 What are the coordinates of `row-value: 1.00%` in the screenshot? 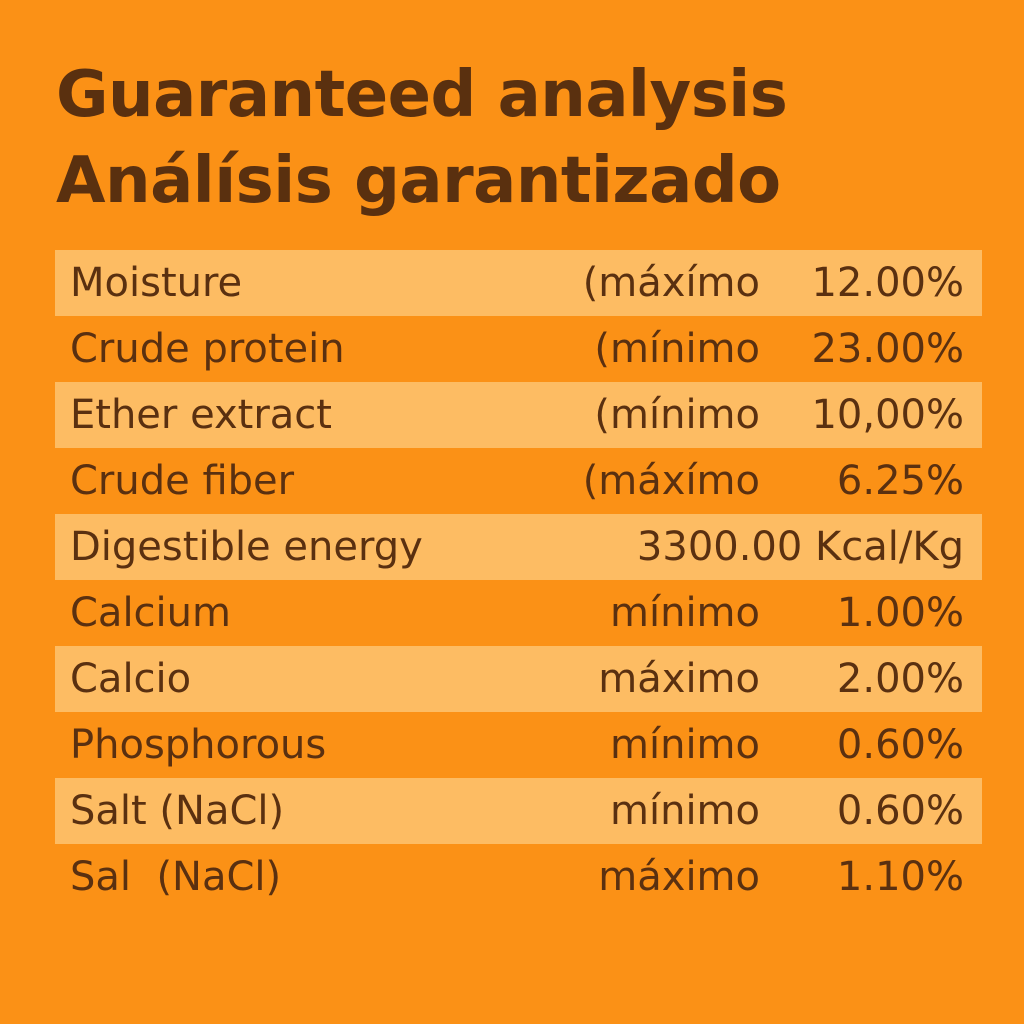 It's located at (900, 613).